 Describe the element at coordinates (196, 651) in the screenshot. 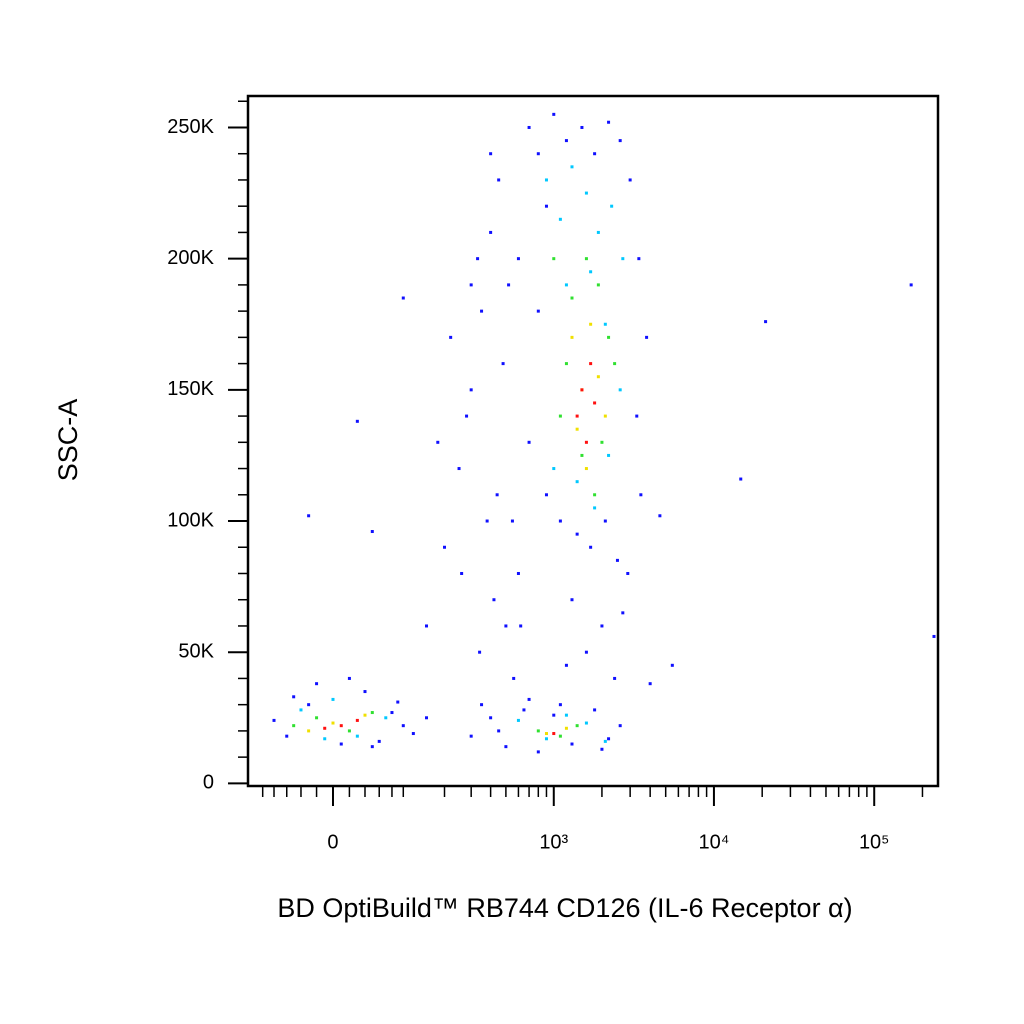

I see `y-tick-label: 50K` at that location.